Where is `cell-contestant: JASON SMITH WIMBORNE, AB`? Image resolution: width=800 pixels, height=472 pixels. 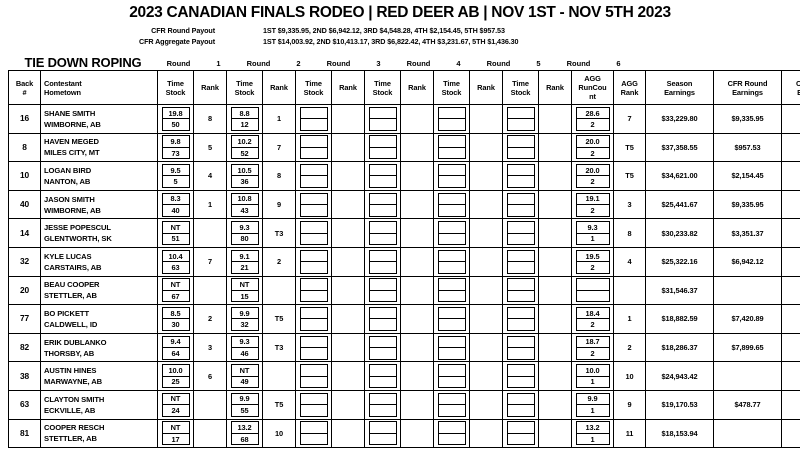 cell-contestant: JASON SMITH WIMBORNE, AB is located at coordinates (99, 204).